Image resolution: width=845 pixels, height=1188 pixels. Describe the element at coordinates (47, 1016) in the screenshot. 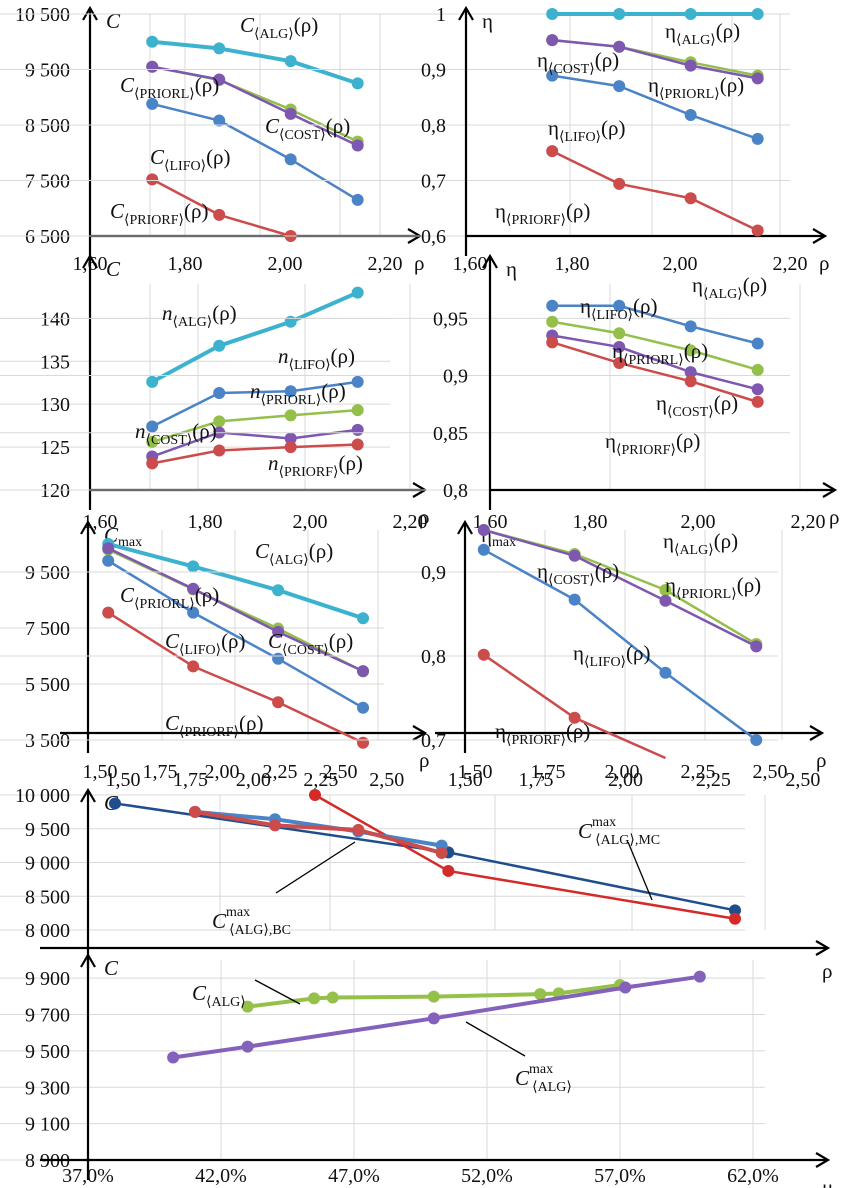

I see `y-tick-label: 9 700` at that location.